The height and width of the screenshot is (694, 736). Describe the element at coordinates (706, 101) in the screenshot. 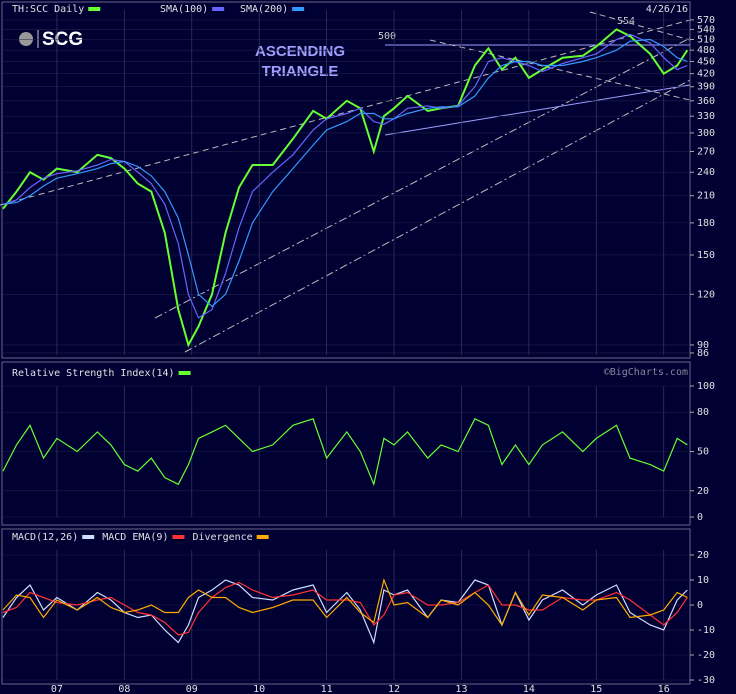

I see `y-tick-label: 360` at that location.